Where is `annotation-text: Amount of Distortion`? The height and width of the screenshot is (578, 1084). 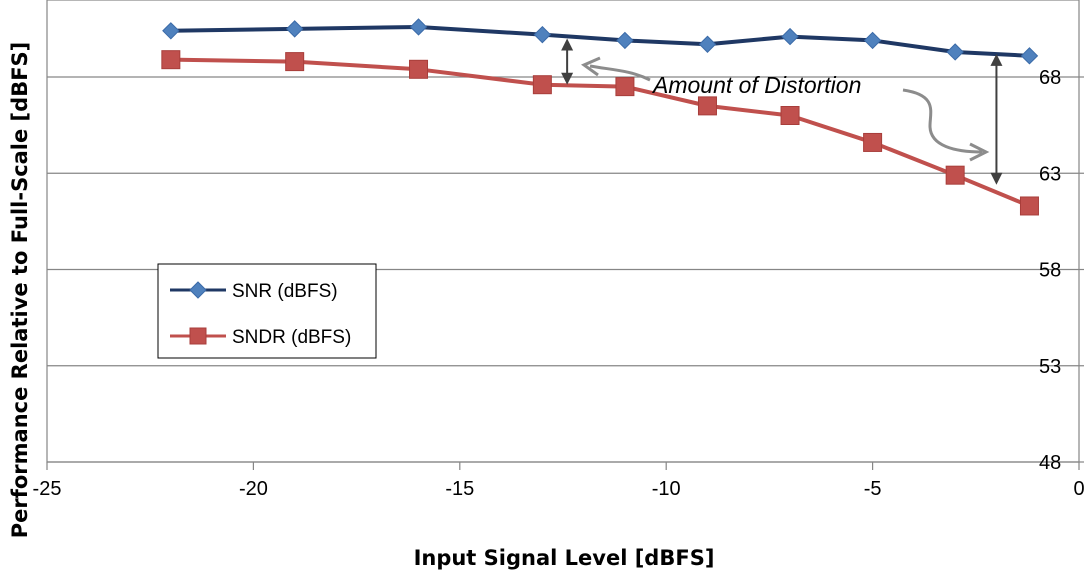 annotation-text: Amount of Distortion is located at coordinates (756, 85).